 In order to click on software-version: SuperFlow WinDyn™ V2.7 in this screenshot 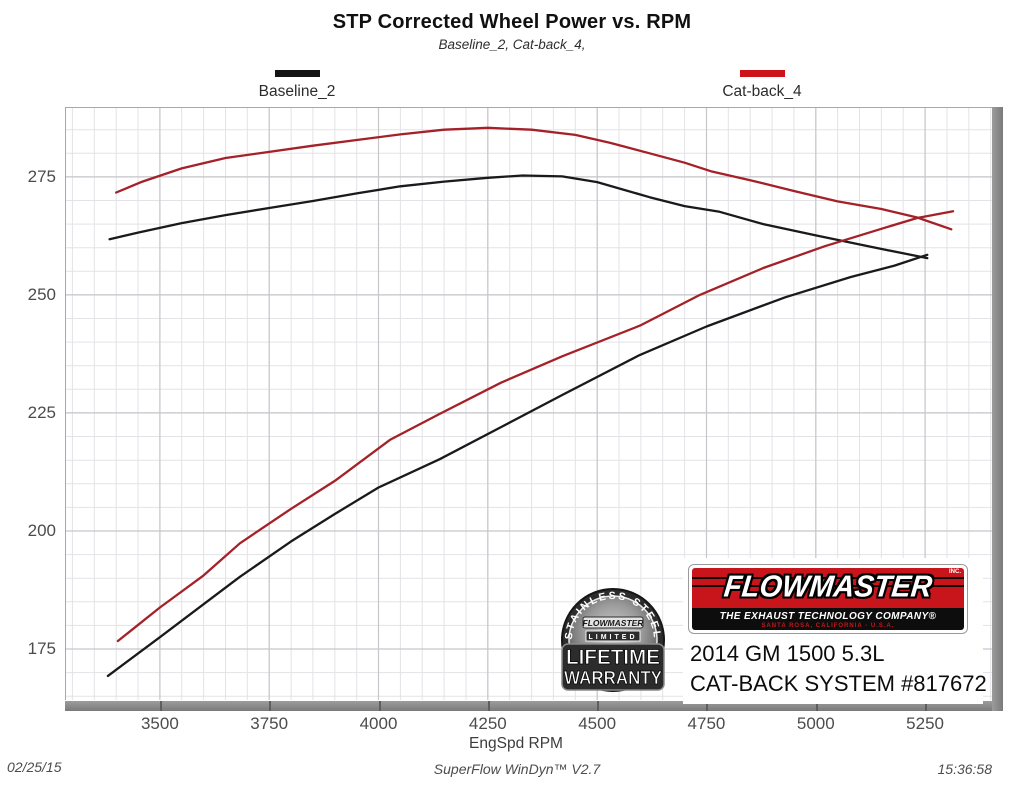, I will do `click(517, 769)`.